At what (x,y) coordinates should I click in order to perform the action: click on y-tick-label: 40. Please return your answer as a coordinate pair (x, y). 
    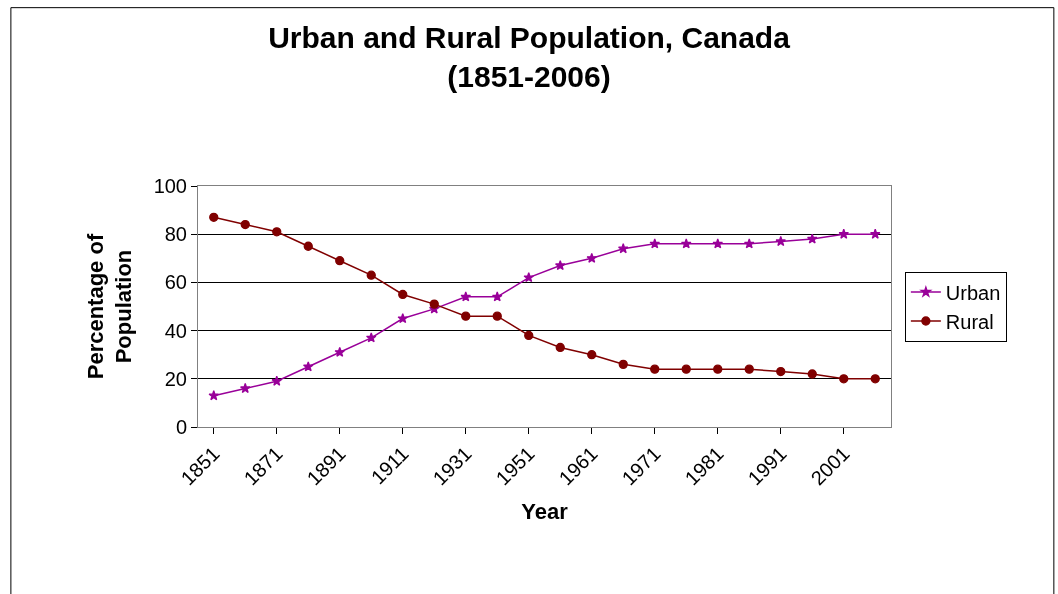
    Looking at the image, I should click on (175, 330).